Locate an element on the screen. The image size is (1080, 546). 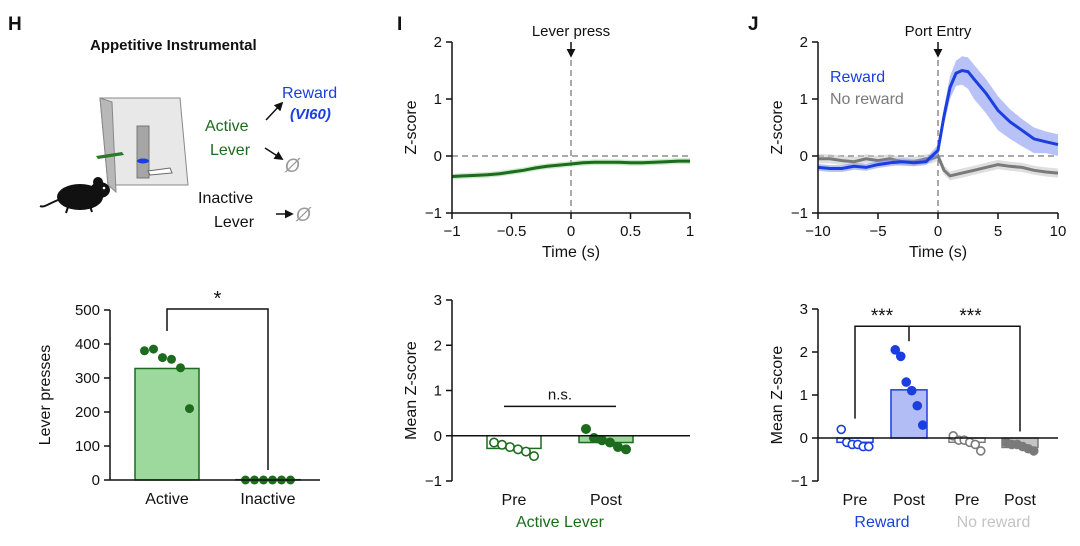
y-tick-label: 100 is located at coordinates (87, 446).